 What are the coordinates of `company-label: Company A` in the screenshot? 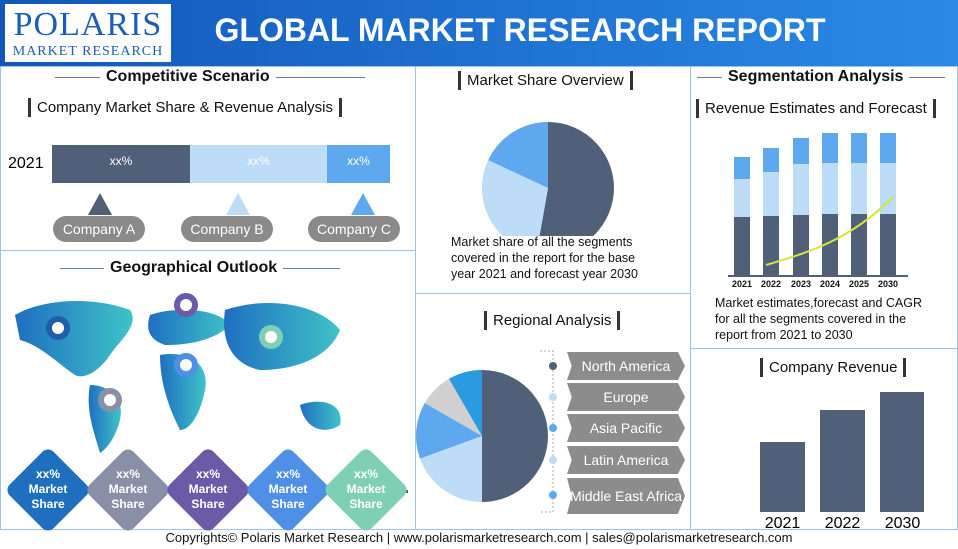 It's located at (99, 229).